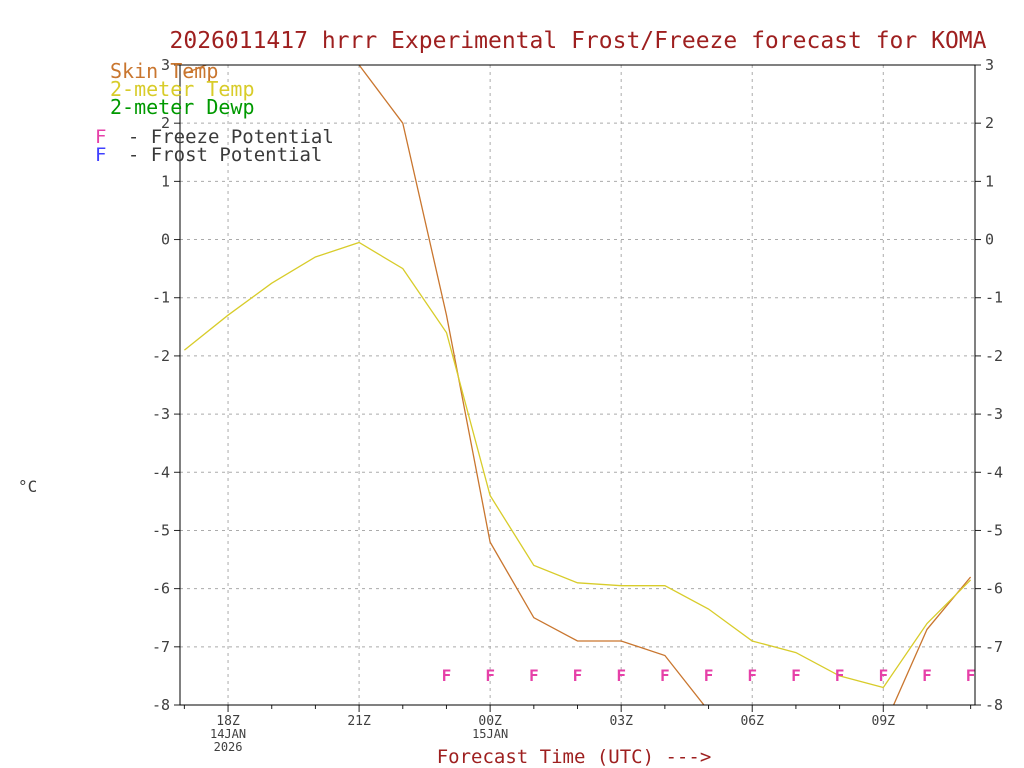 The image size is (1024, 768). What do you see at coordinates (989, 65) in the screenshot?
I see `y-tick-label-right: 3` at bounding box center [989, 65].